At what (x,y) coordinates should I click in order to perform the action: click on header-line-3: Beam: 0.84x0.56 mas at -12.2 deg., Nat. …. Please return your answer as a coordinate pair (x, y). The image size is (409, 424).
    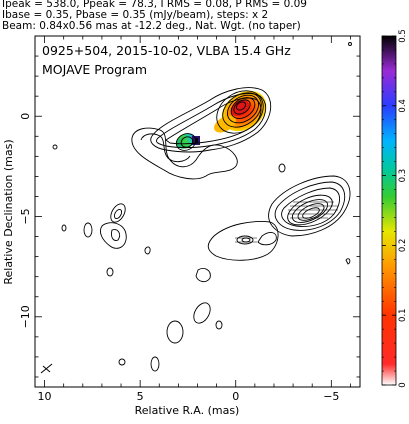
    Looking at the image, I should click on (151, 26).